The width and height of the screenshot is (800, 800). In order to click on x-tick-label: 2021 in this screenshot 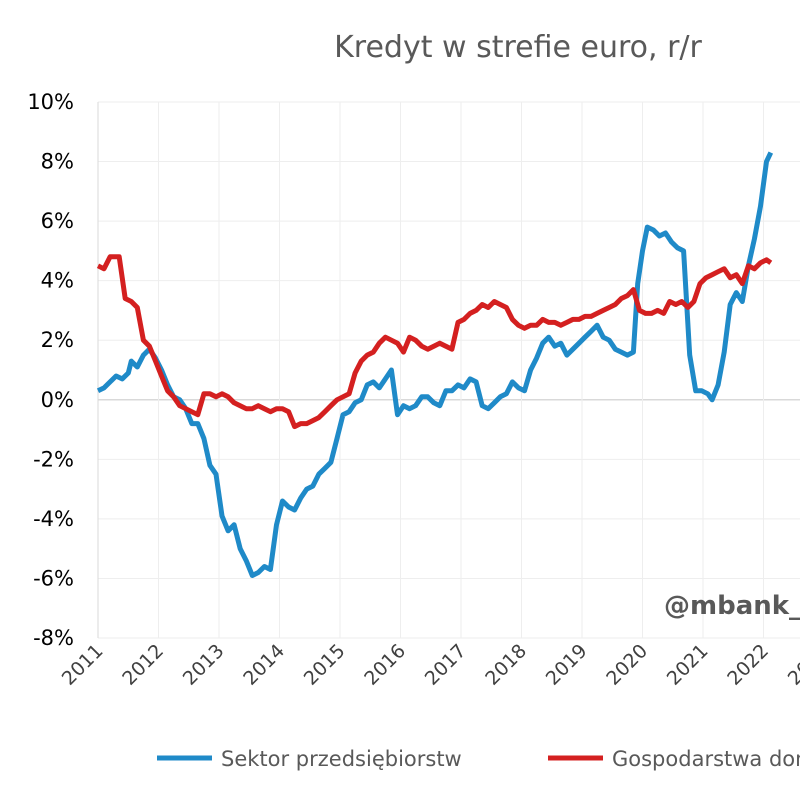, I will do `click(688, 665)`.